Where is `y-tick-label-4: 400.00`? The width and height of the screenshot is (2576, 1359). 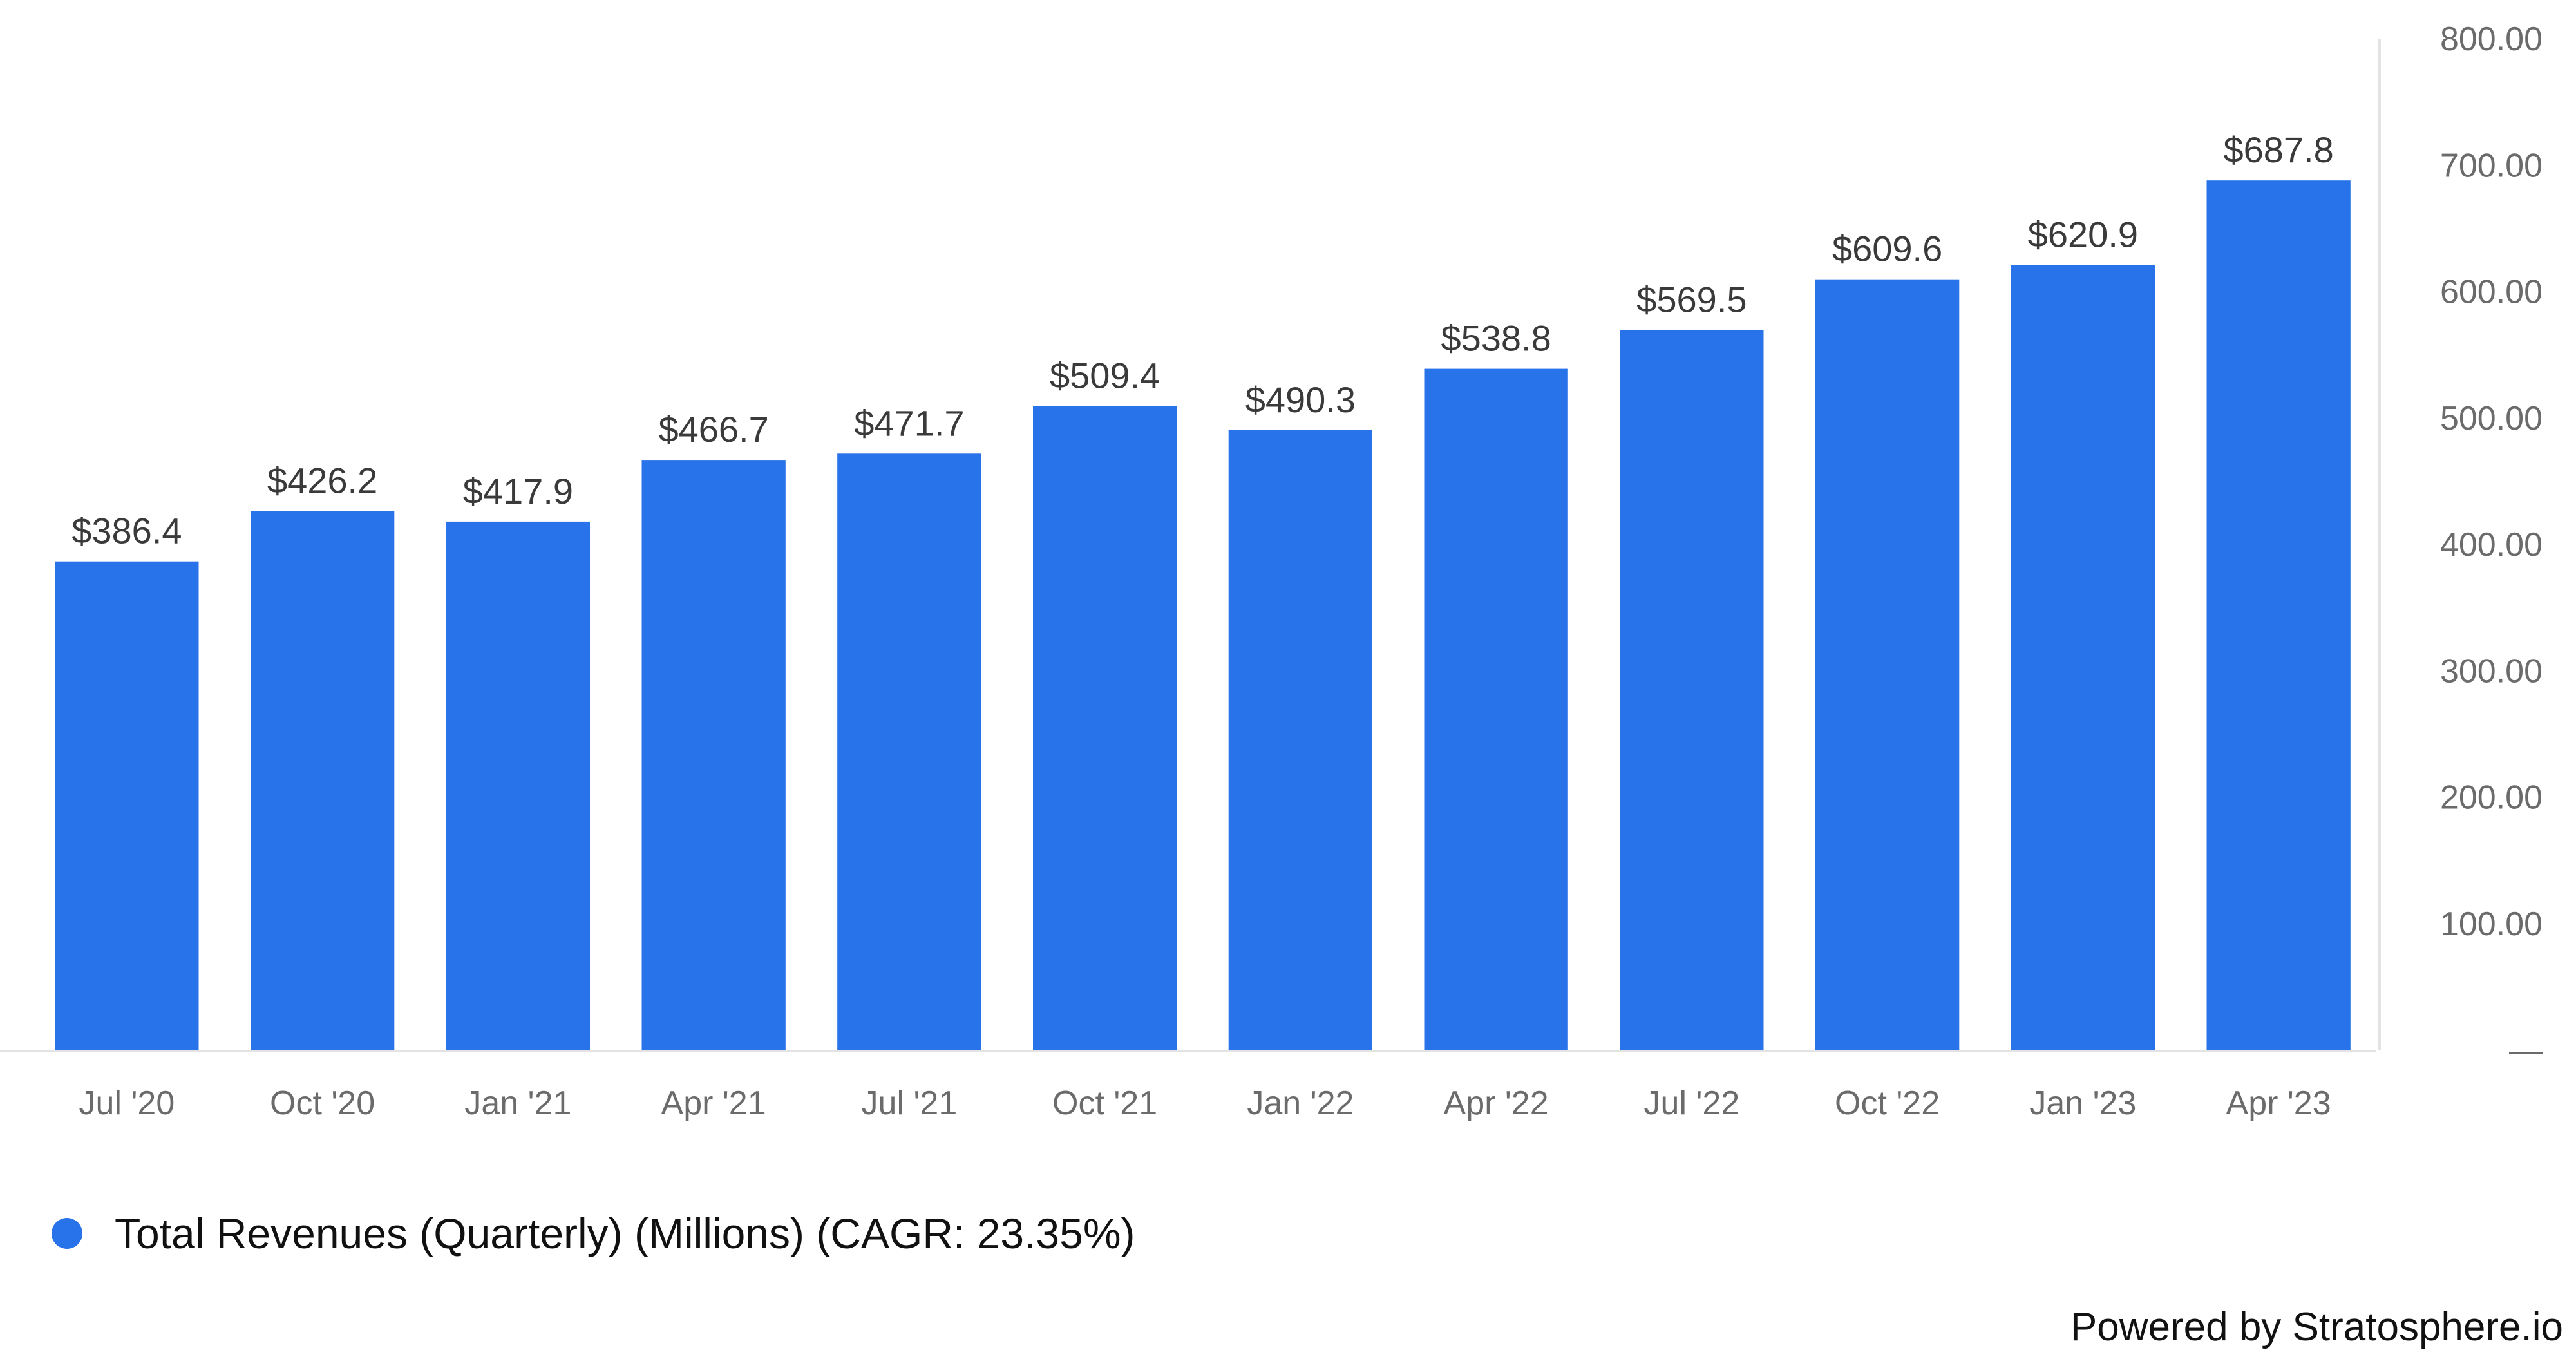
y-tick-label-4: 400.00 is located at coordinates (2491, 545).